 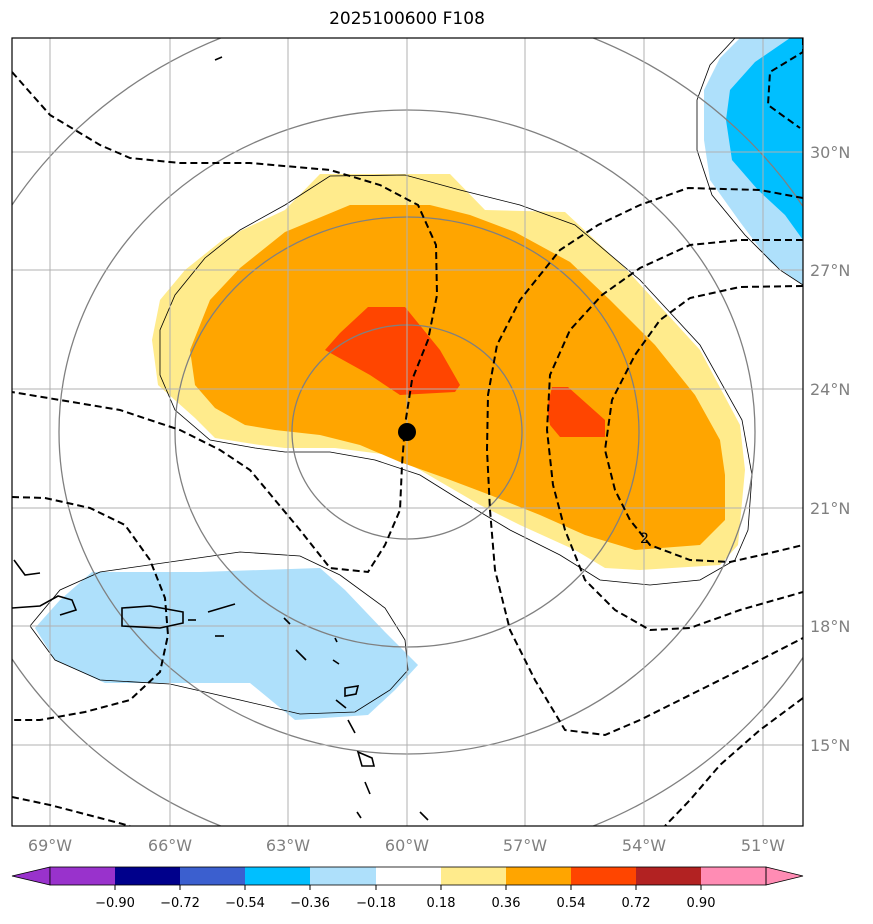 I want to click on fill-red-orange-center, so click(x=392, y=351).